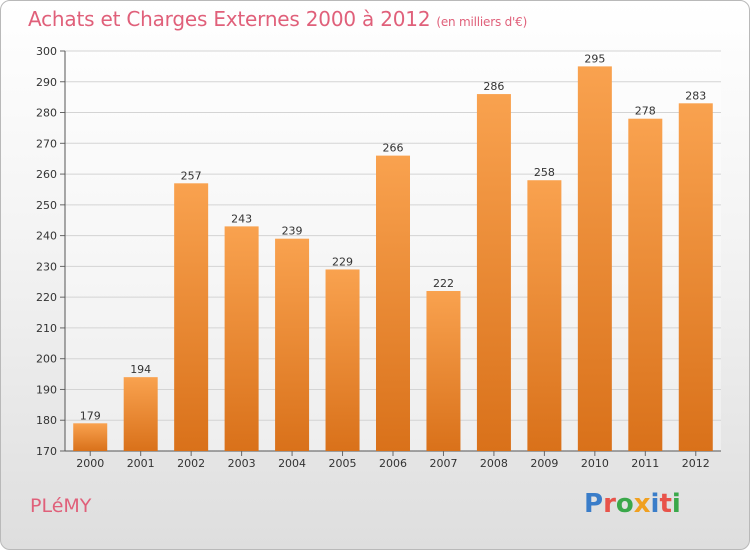 This screenshot has height=550, width=750. I want to click on bar-value-label: 222, so click(443, 283).